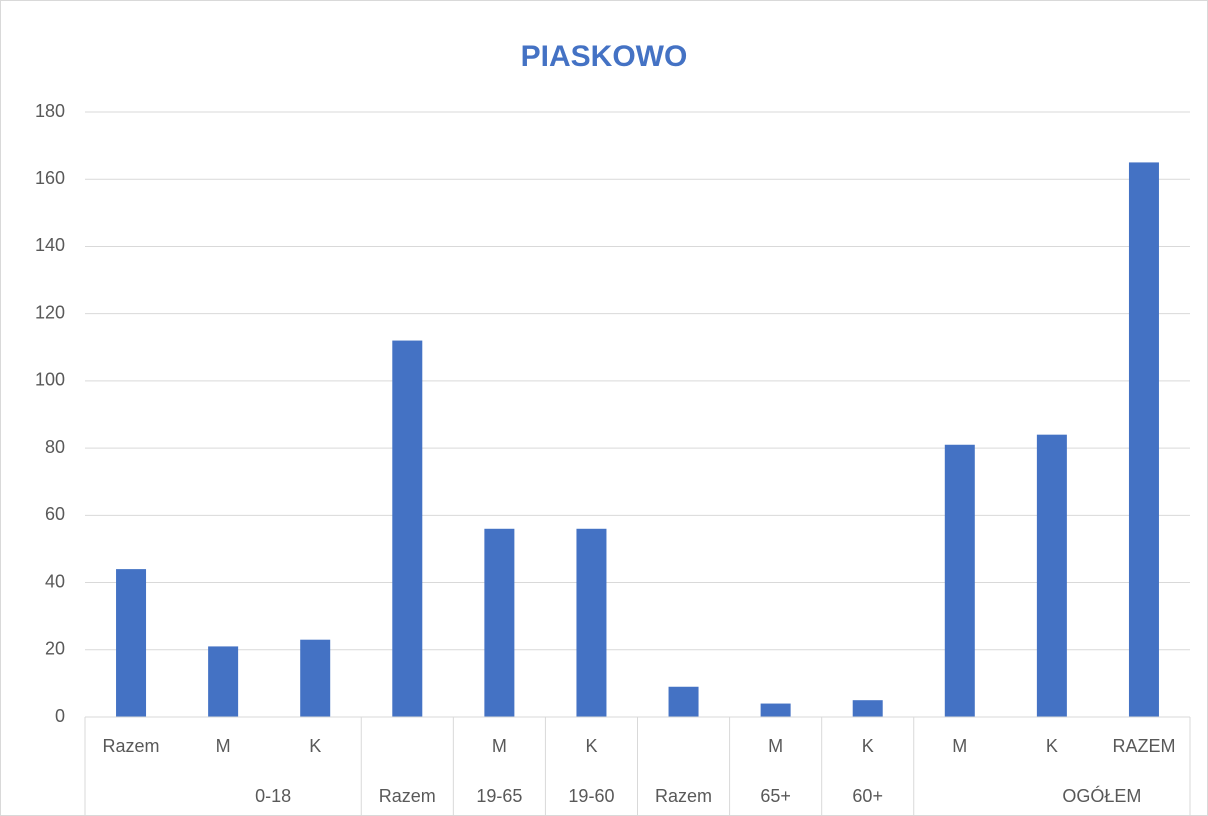 The width and height of the screenshot is (1208, 816). I want to click on y-tick-label: 0, so click(60, 716).